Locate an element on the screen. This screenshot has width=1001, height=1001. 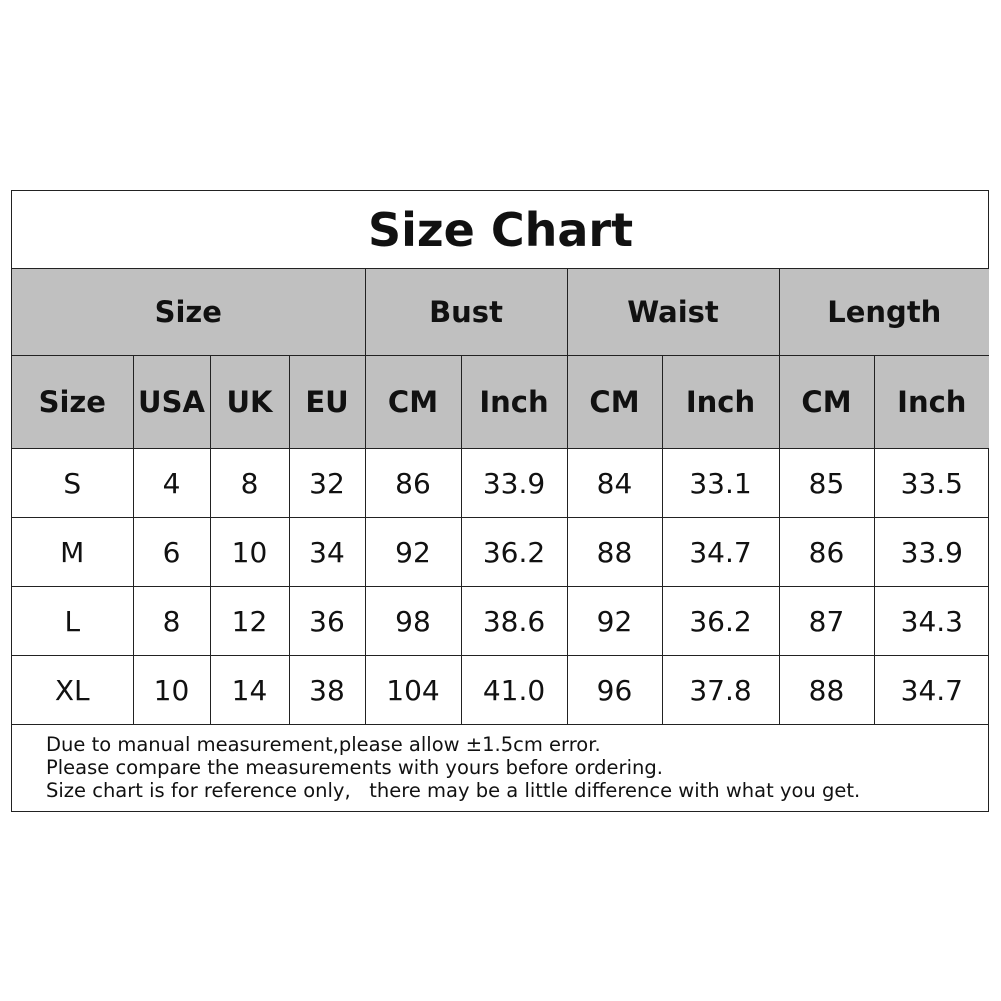
table-row: L 8 12 36 98 38.6 92 36.2 87 34.3 is located at coordinates (501, 621).